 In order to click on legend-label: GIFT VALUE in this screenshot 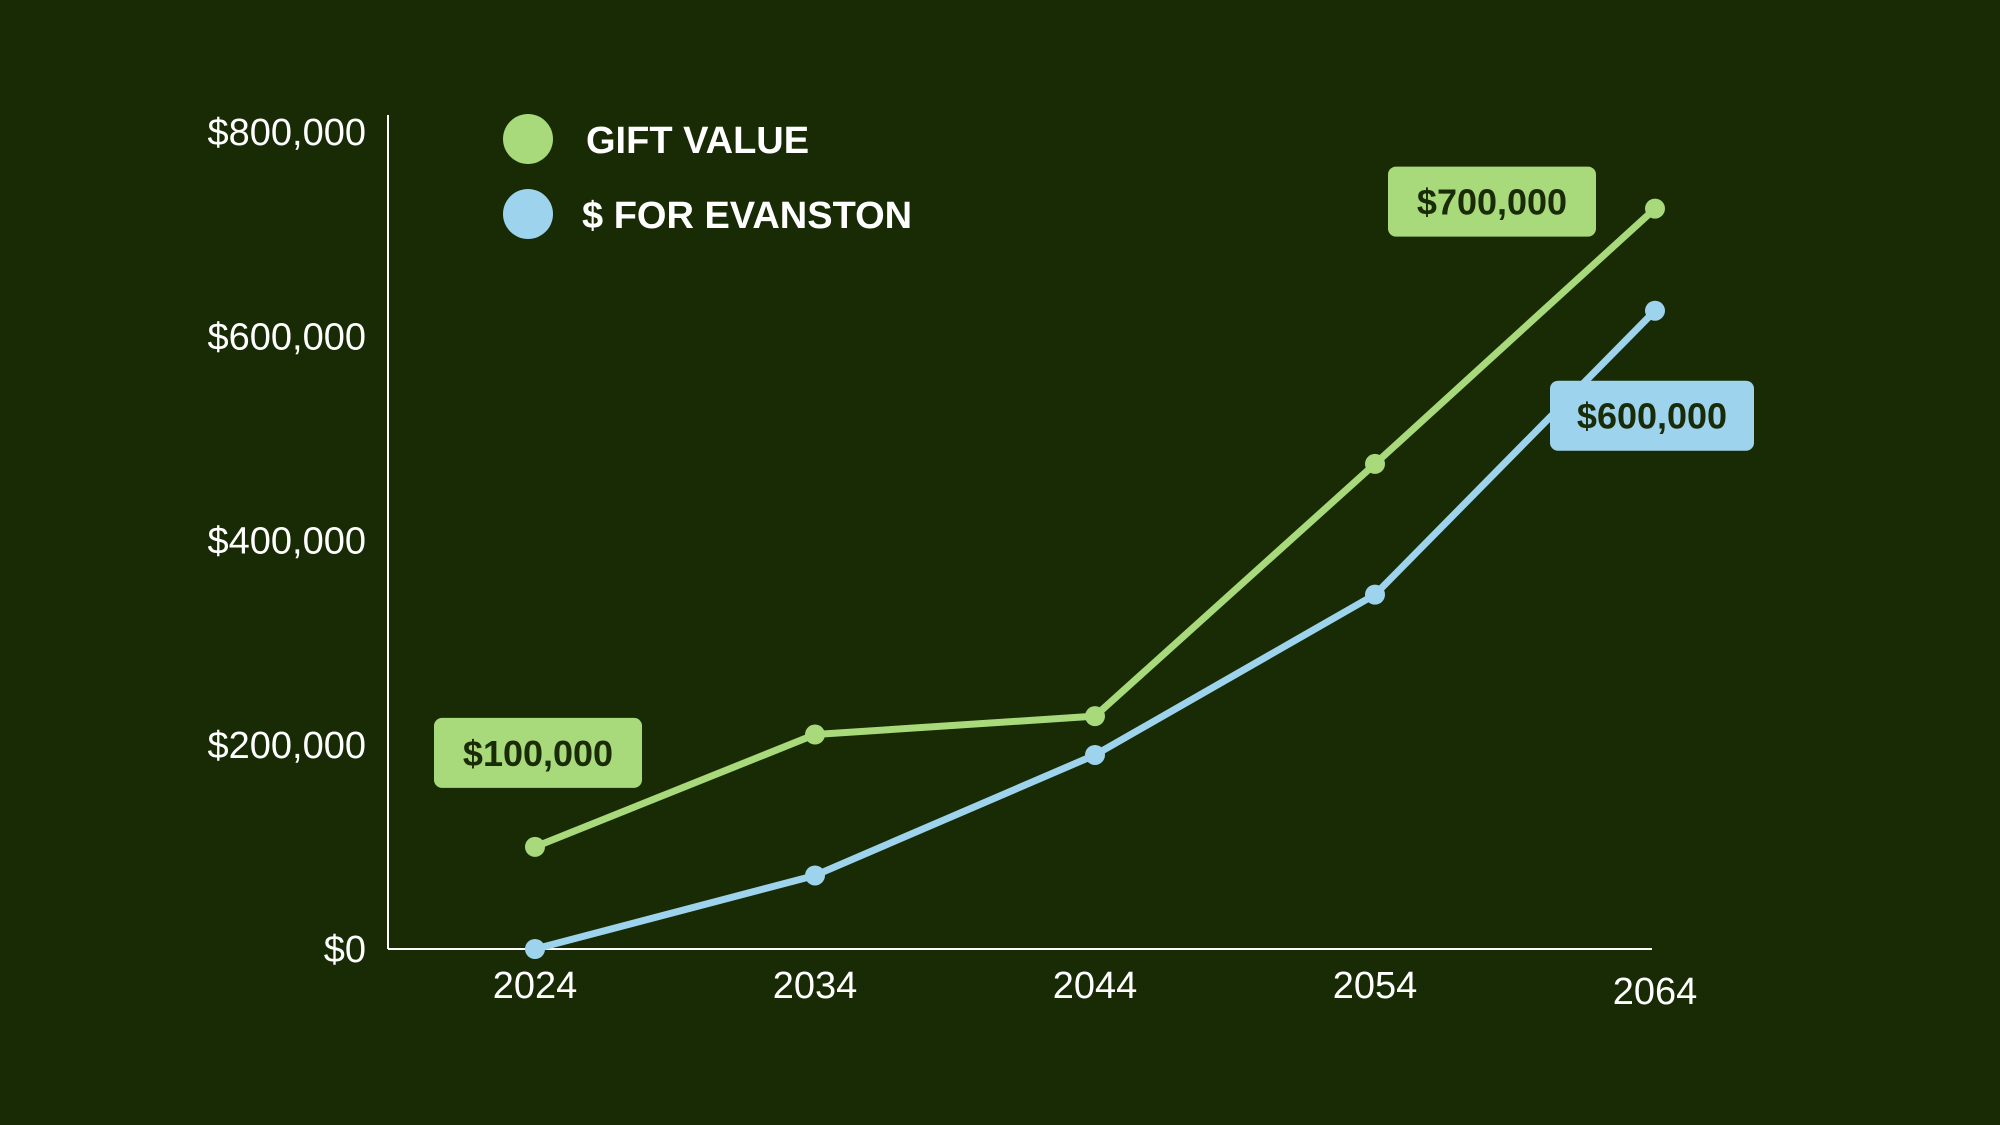, I will do `click(697, 141)`.